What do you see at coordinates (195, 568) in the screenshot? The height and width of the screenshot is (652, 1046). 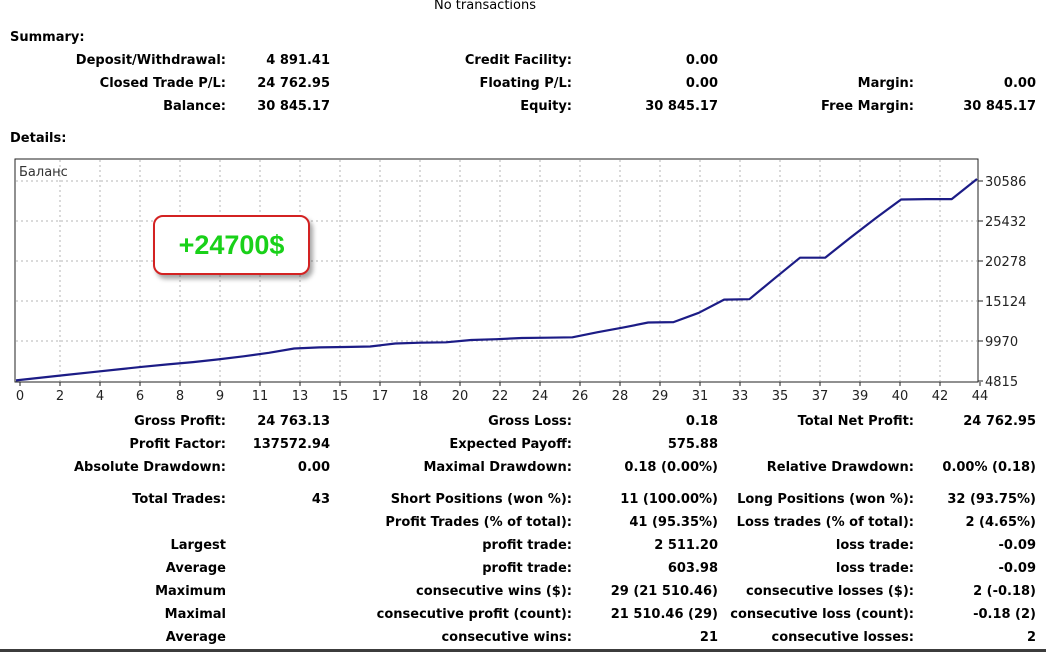 I see `stat-label: Average` at bounding box center [195, 568].